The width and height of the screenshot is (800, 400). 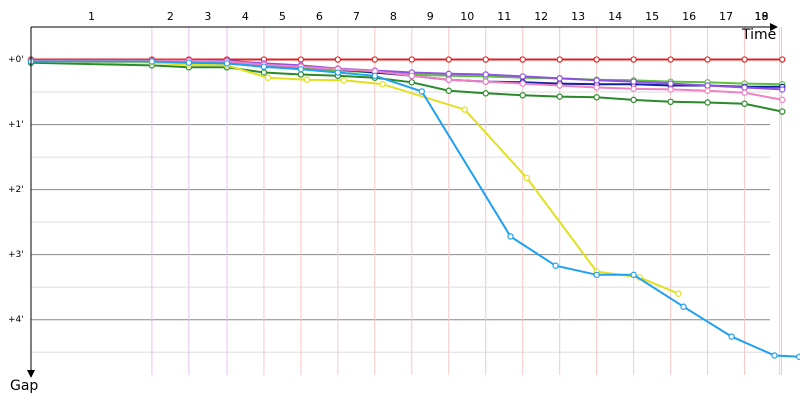 I want to click on x-tick-label: 13, so click(x=578, y=16).